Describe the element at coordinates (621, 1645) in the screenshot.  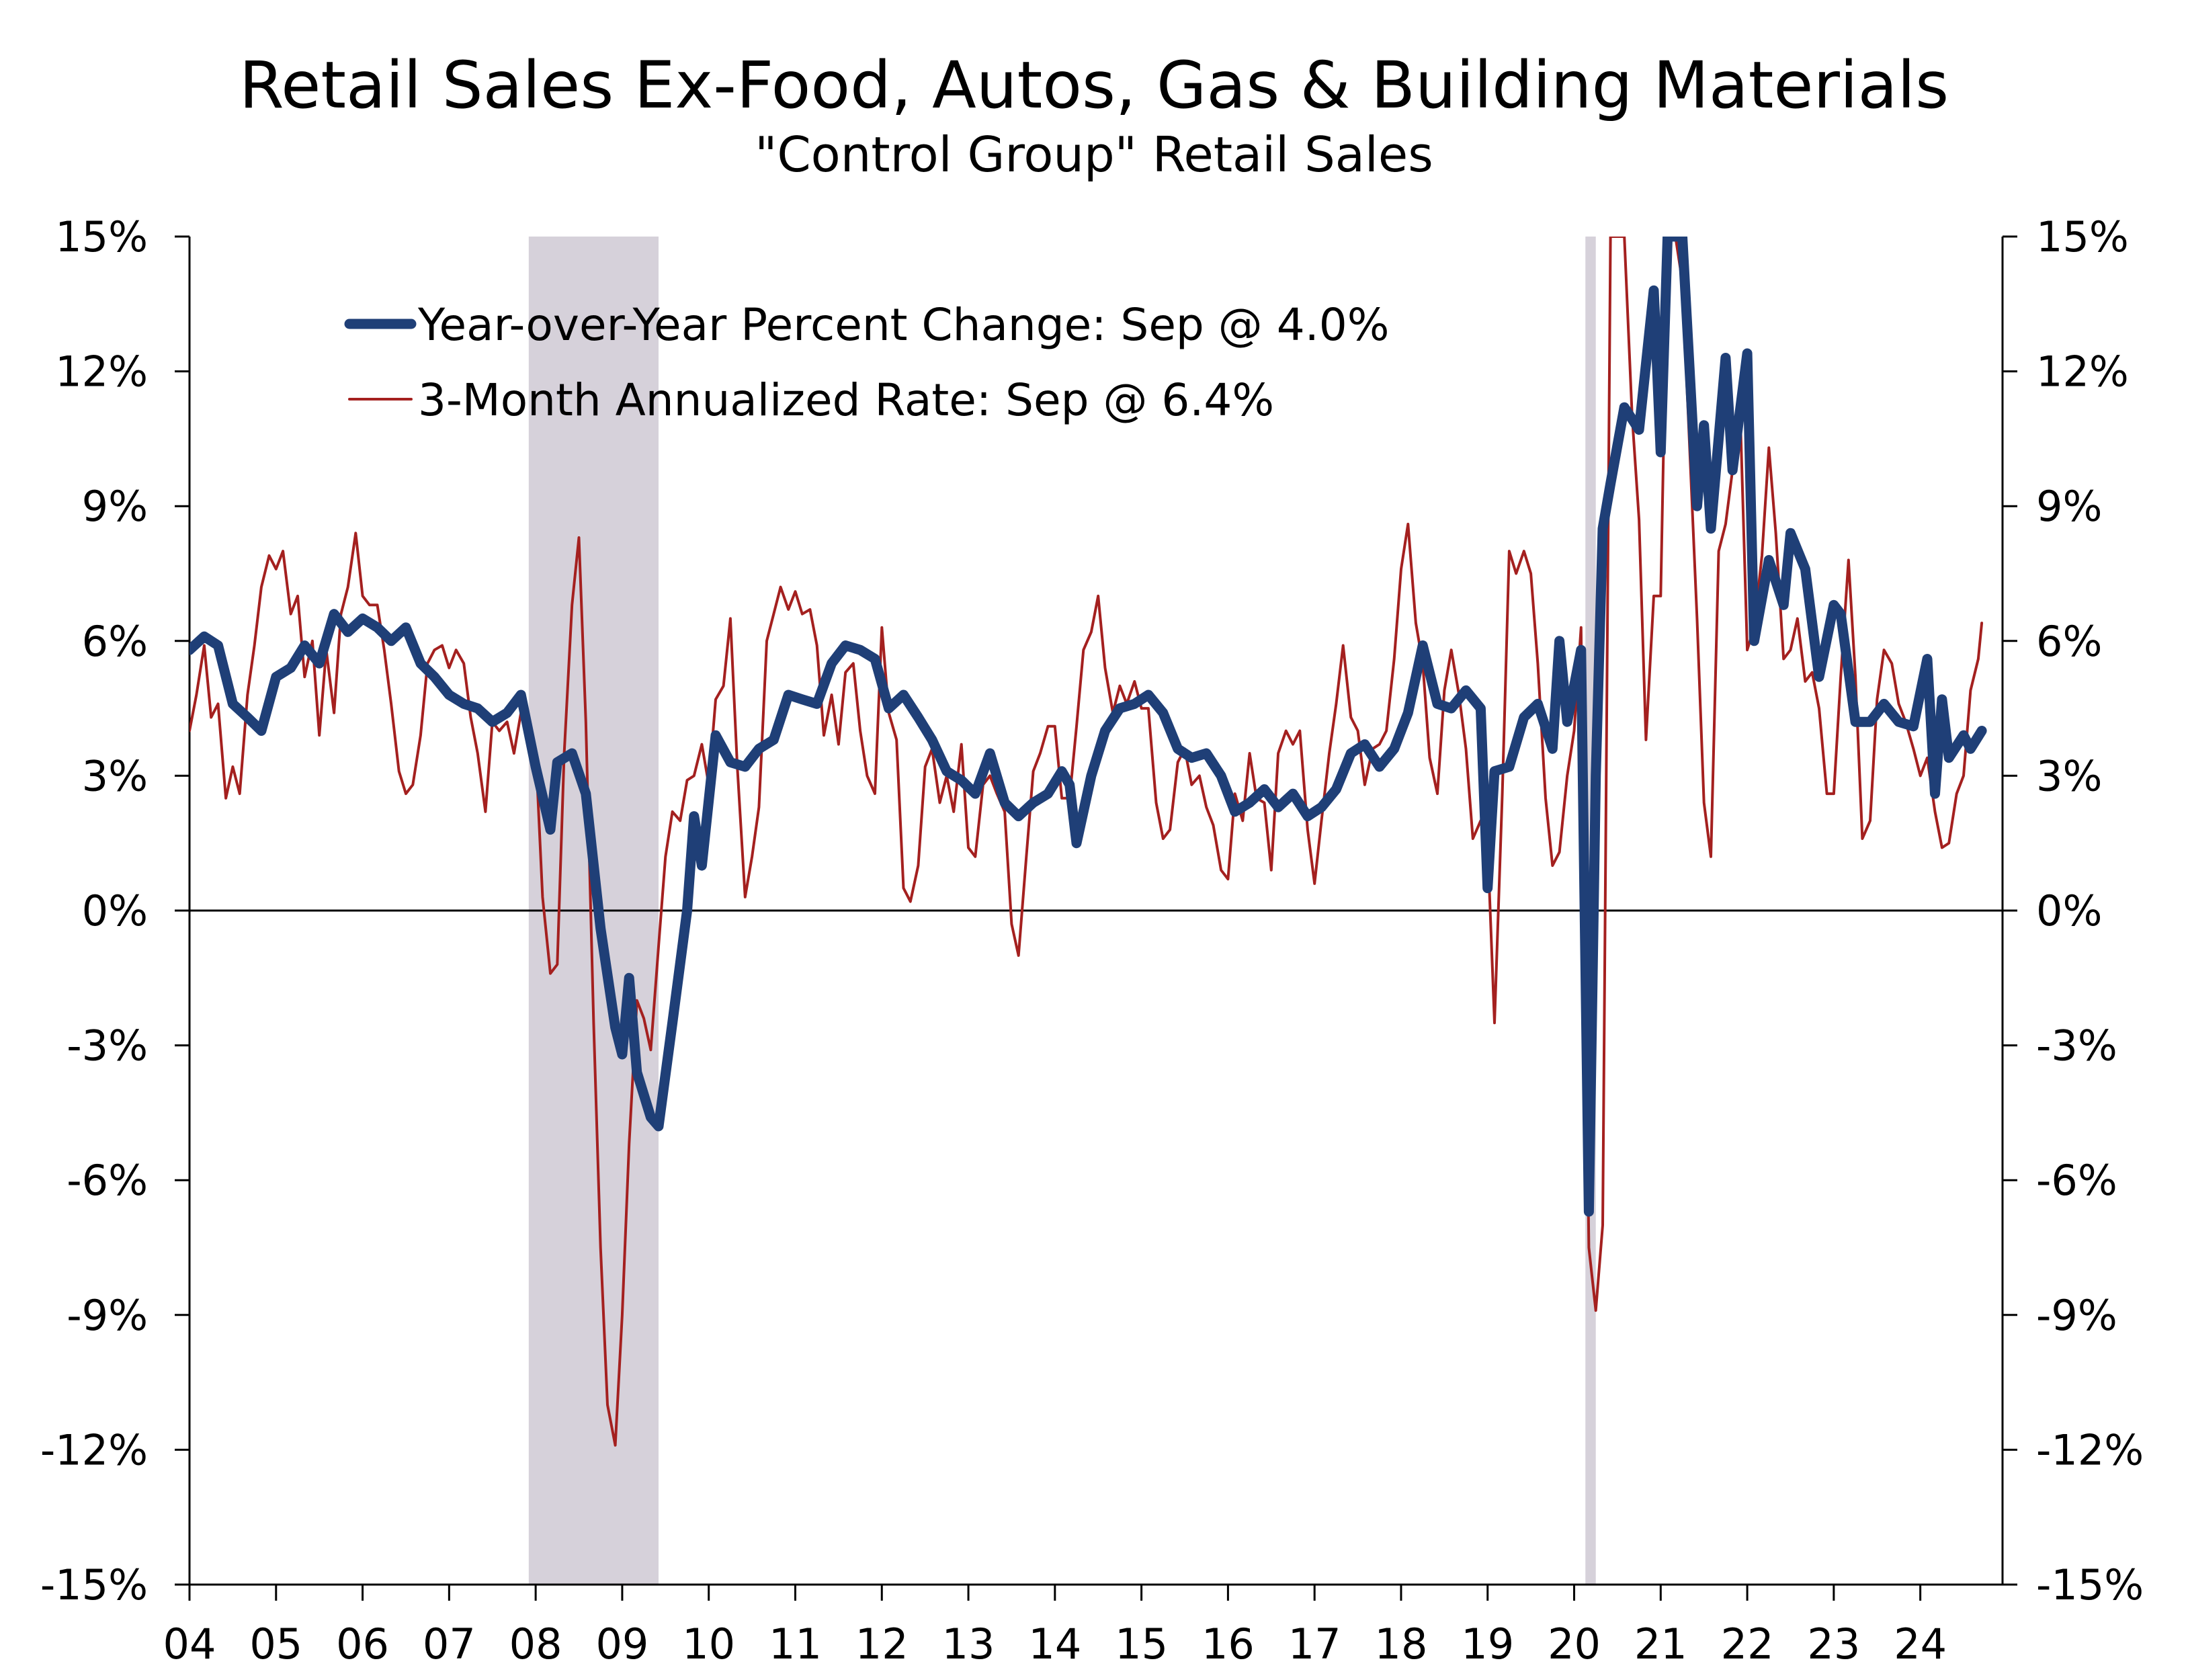
I see `x-tick-label: 09` at that location.